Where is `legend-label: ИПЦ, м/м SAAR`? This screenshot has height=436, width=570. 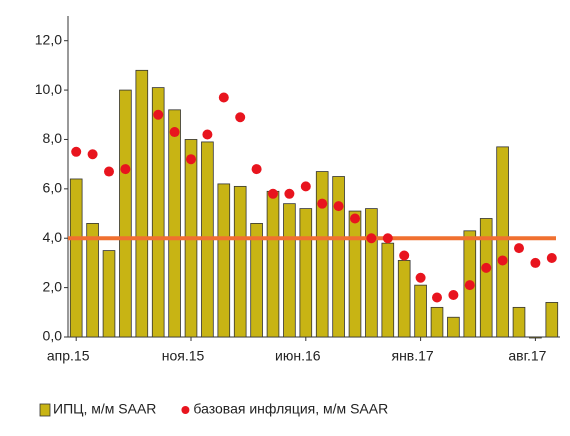
legend-label: ИПЦ, м/м SAAR is located at coordinates (104, 409).